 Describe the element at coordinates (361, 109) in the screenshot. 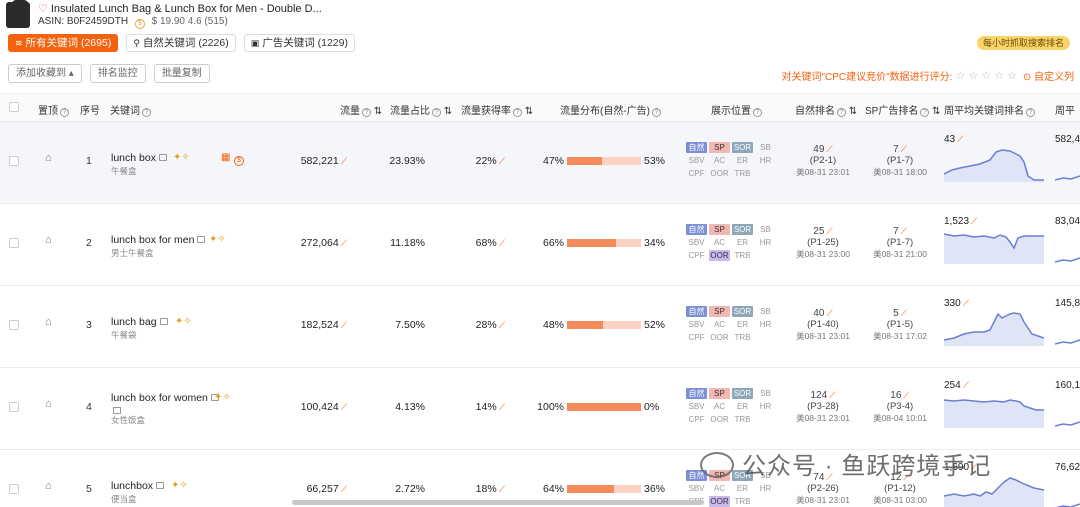

I see `col-volume: 流量? ⇅` at that location.